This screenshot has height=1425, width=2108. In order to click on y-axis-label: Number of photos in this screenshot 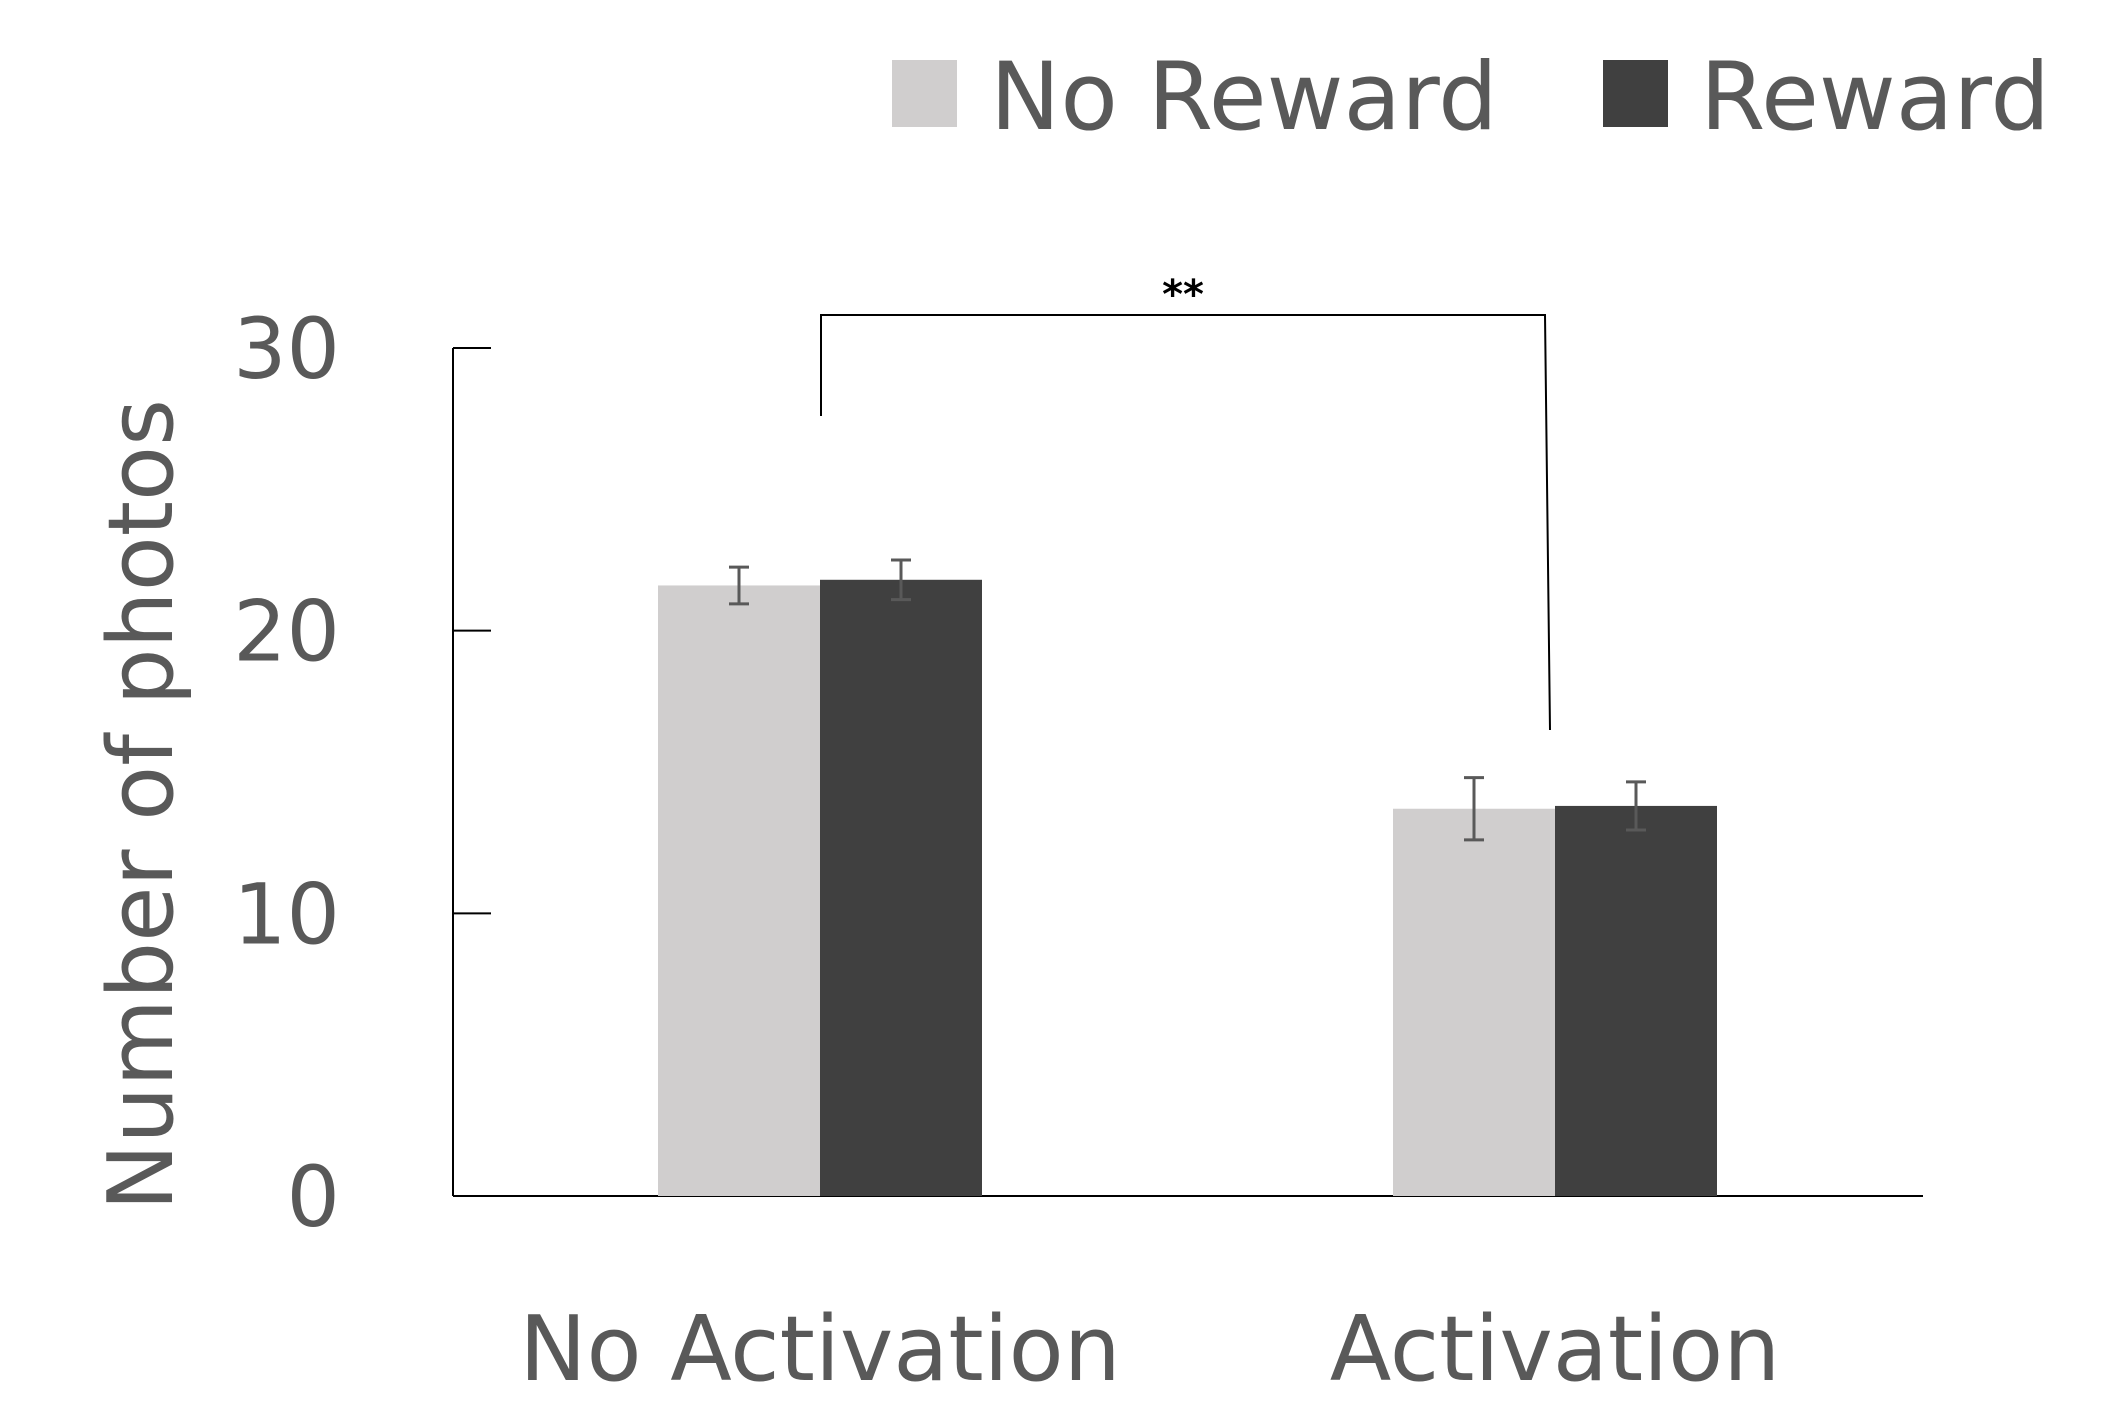, I will do `click(141, 805)`.